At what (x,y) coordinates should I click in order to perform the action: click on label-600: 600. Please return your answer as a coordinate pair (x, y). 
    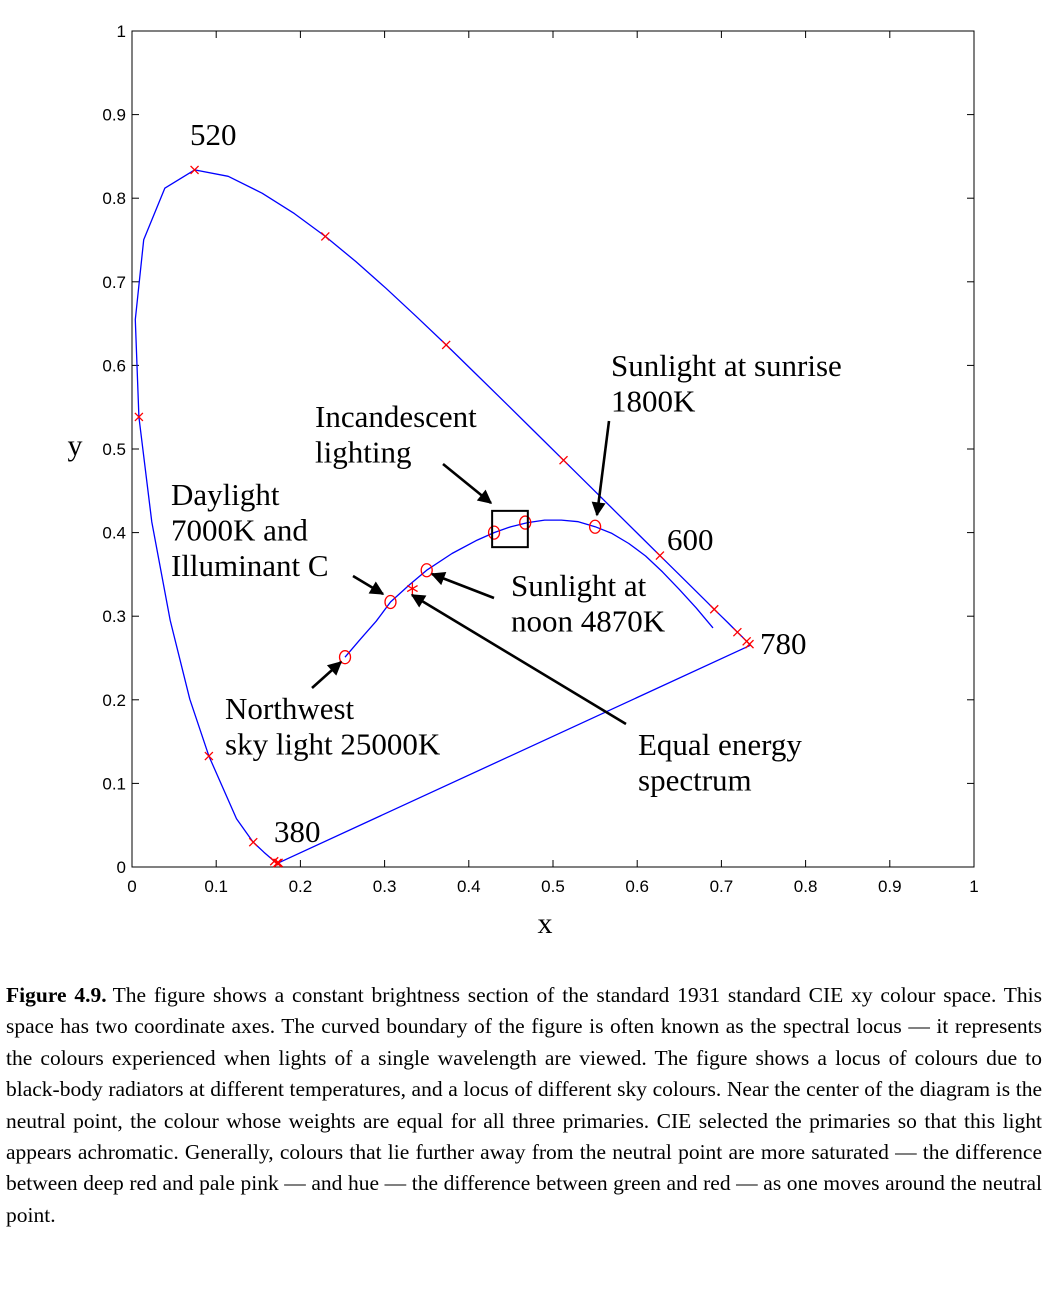
    Looking at the image, I should click on (690, 539).